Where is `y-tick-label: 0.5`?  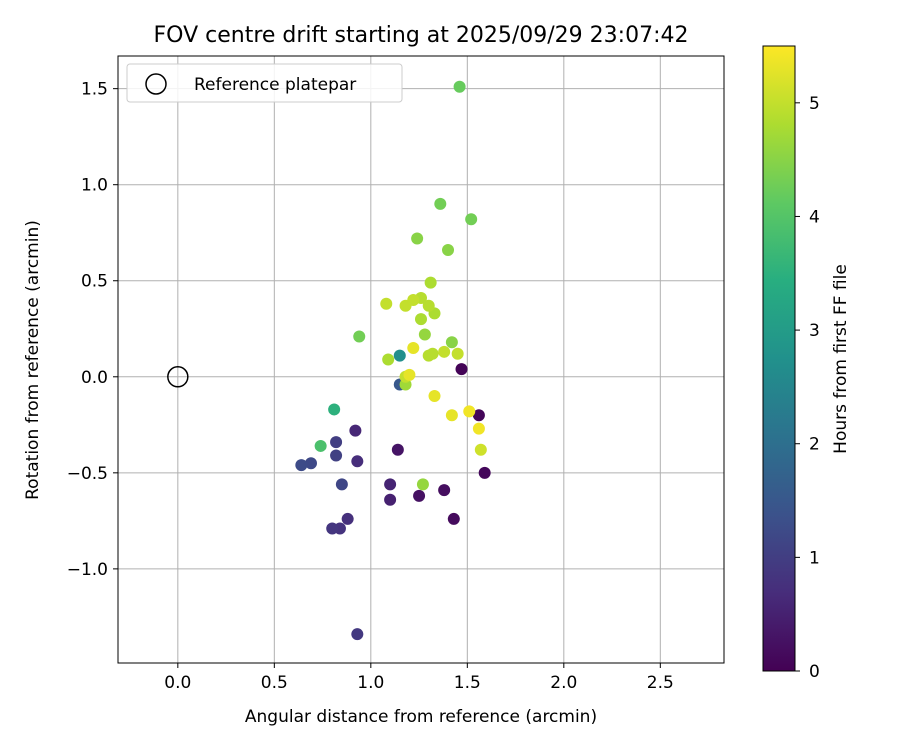 y-tick-label: 0.5 is located at coordinates (94, 282).